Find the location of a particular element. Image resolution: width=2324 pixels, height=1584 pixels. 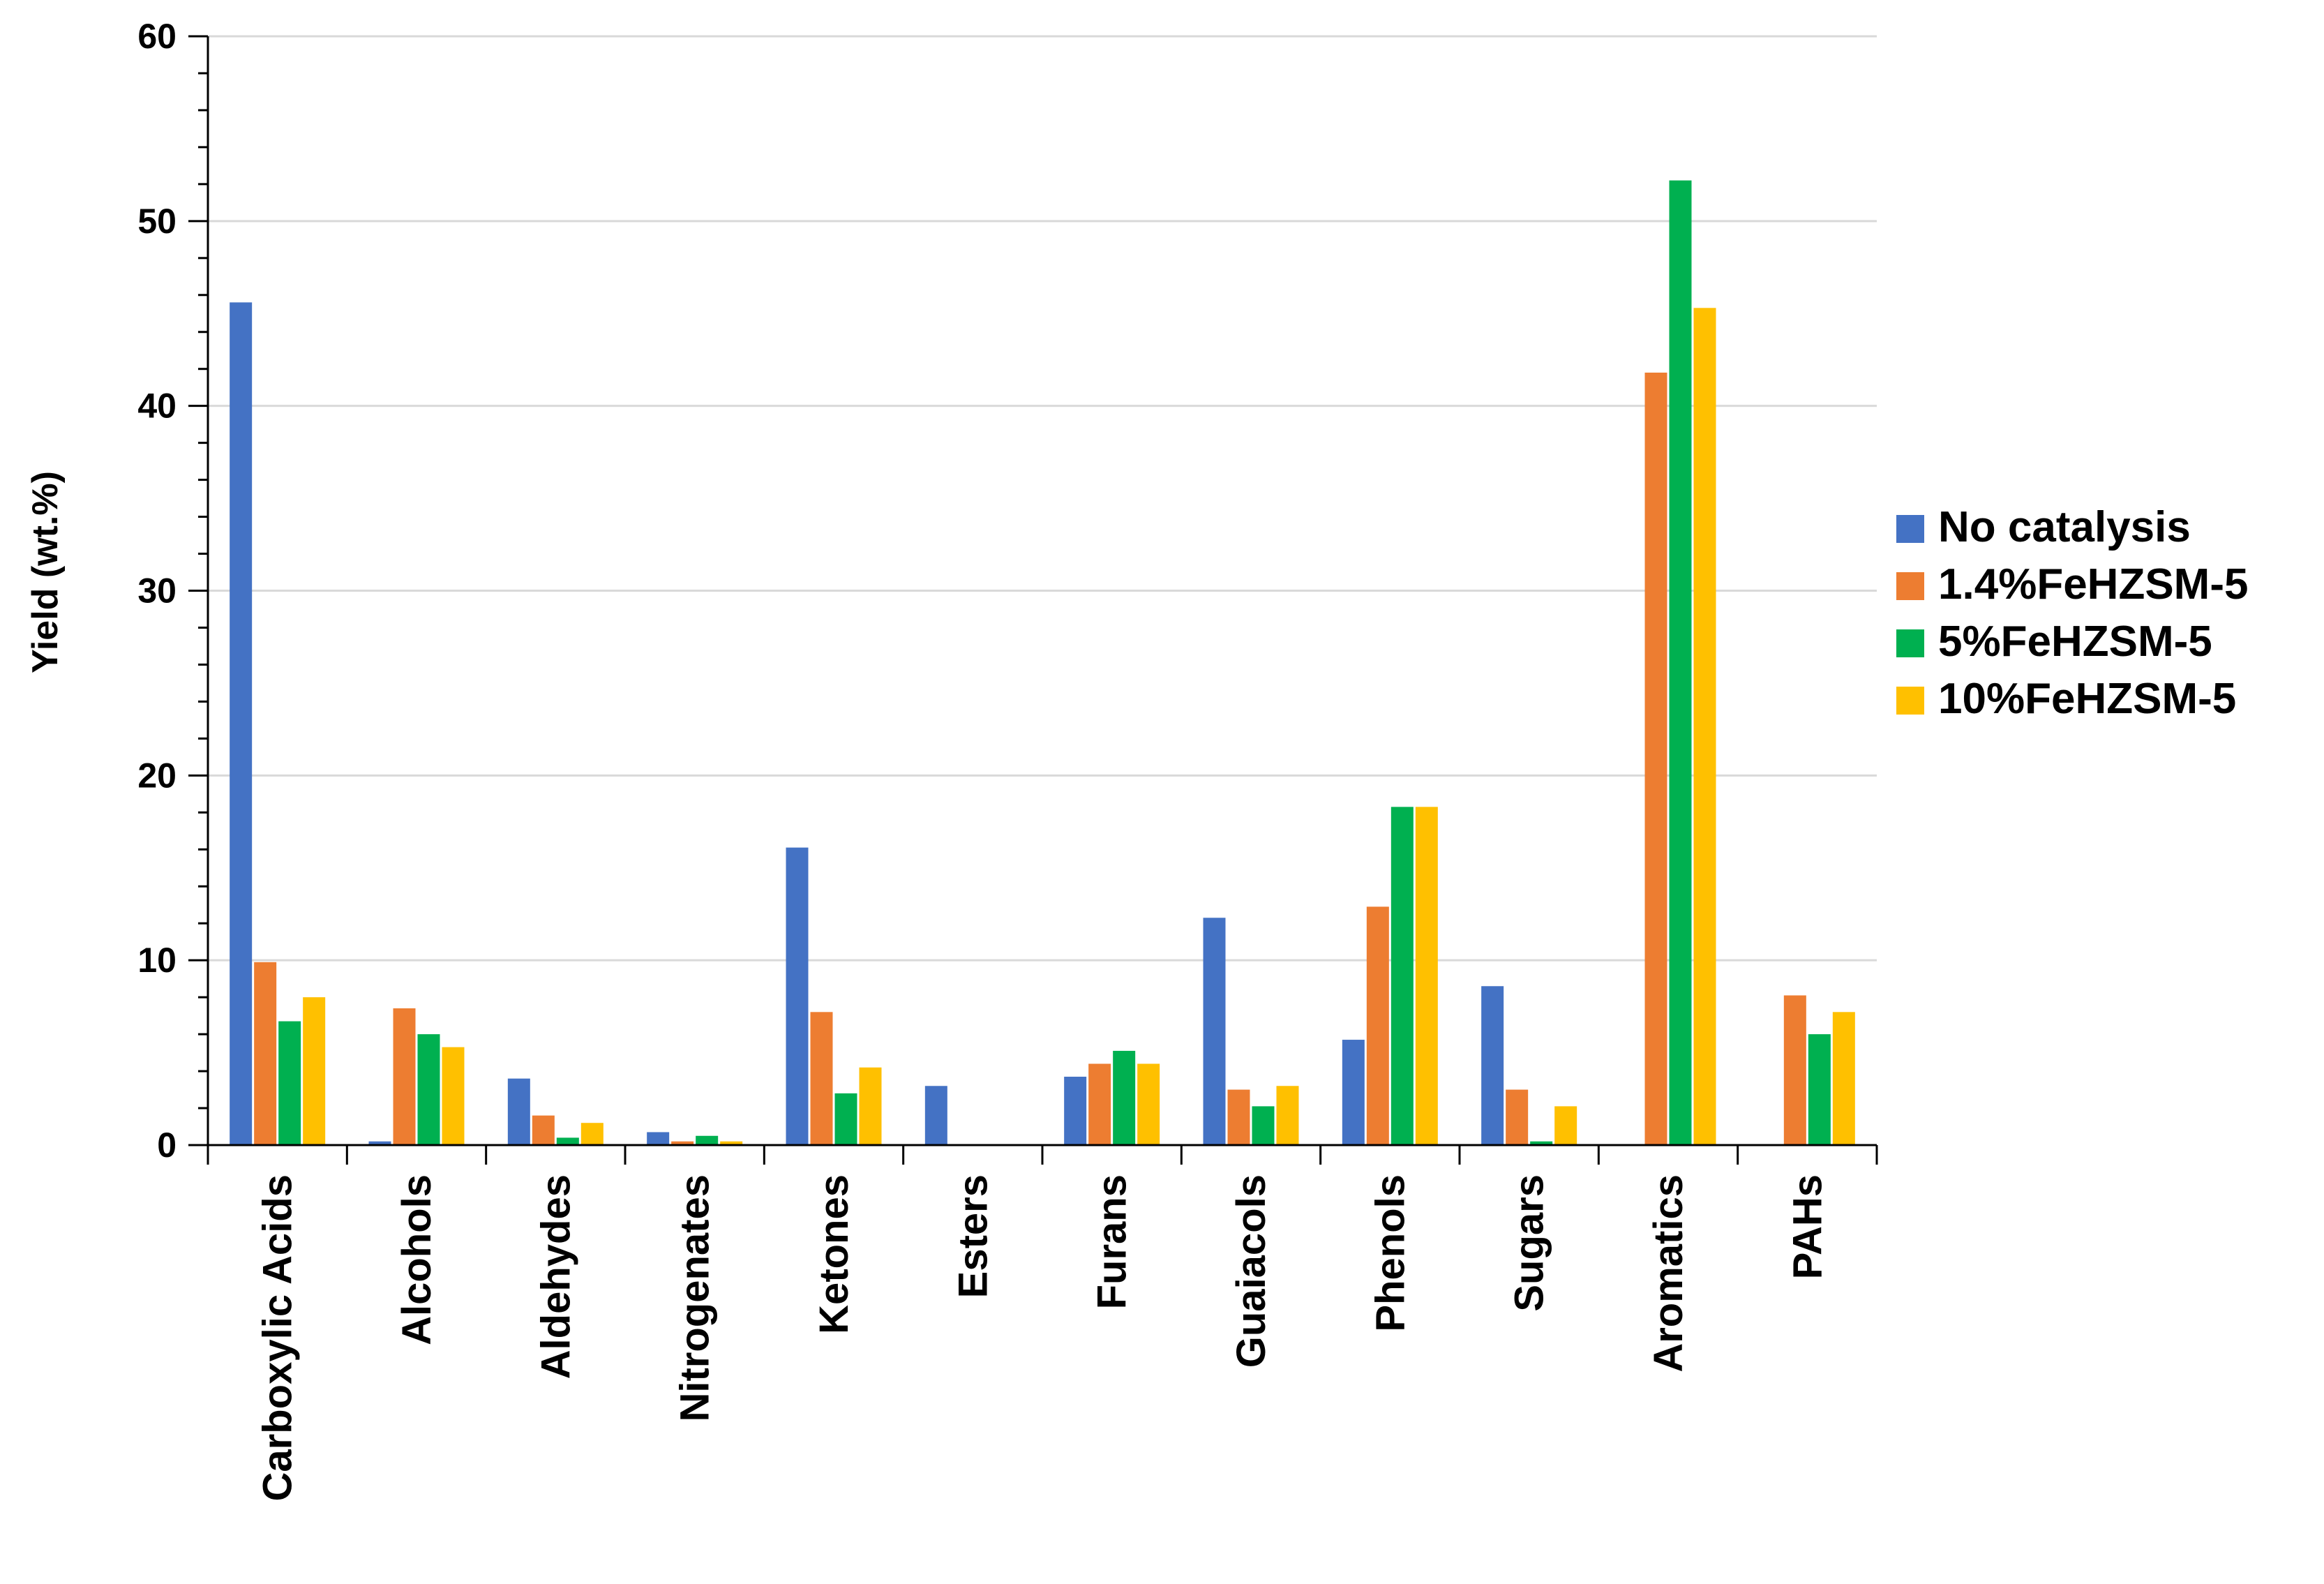

legend-label: 5%FeHZSM-5 is located at coordinates (2075, 642).